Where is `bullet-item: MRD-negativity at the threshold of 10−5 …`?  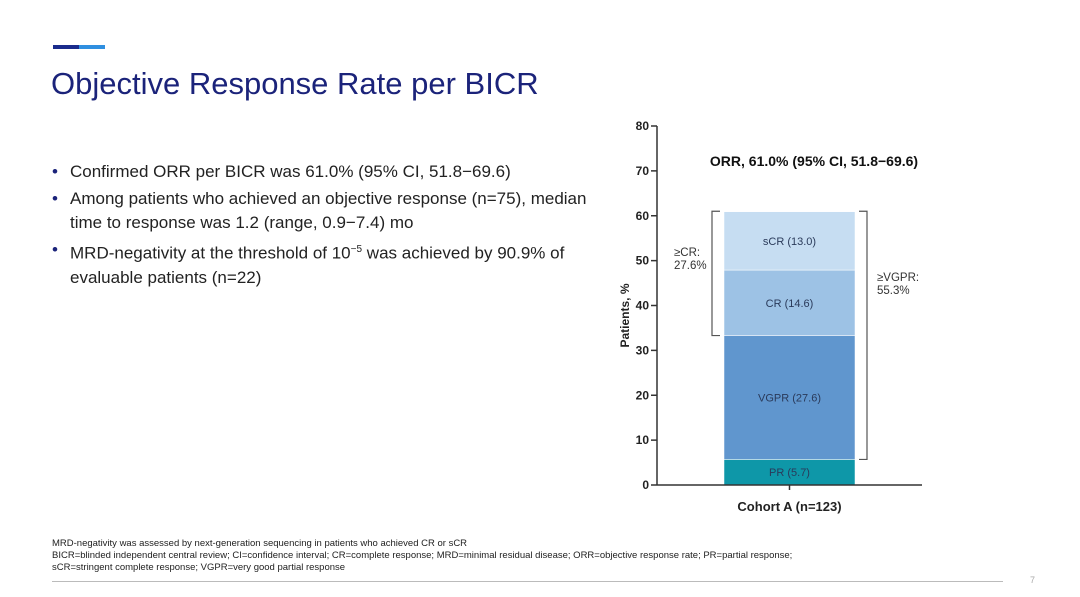
bullet-item: MRD-negativity at the threshold of 10−5 … is located at coordinates (322, 264).